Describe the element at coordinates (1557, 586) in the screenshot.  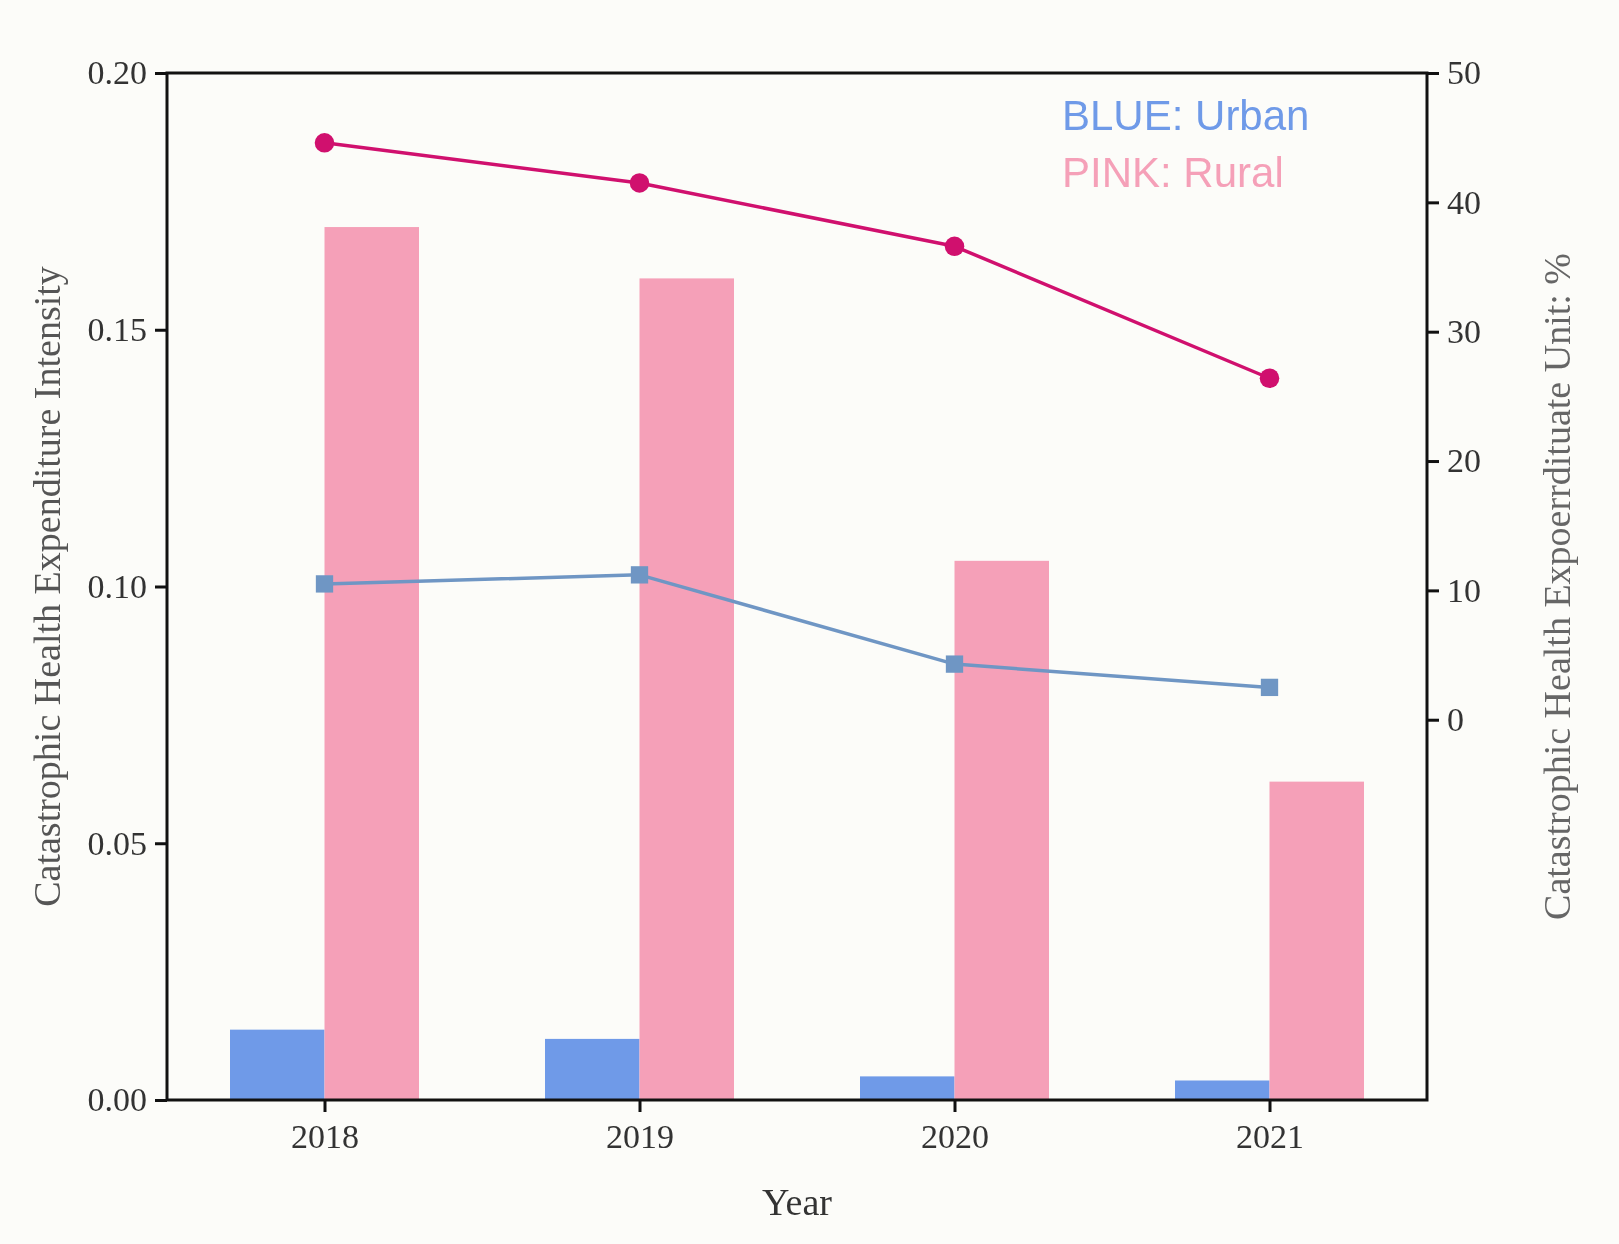
I see `y2-axis-title: Catastrophic Health Expoerrdituate Unit: %` at that location.